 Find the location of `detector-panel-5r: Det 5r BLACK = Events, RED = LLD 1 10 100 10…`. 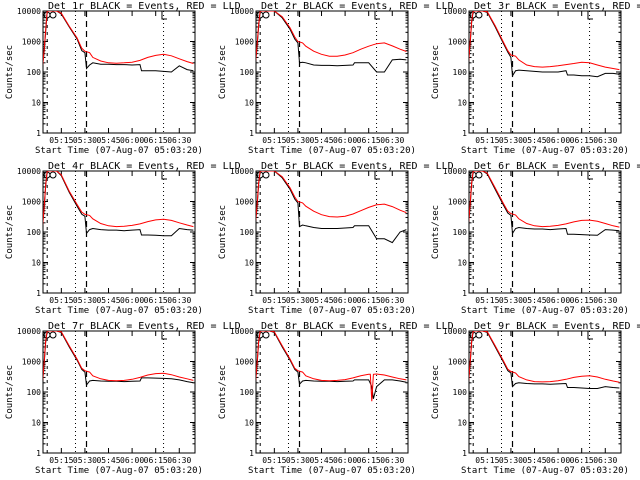

detector-panel-5r: Det 5r BLACK = Events, RED = LLD 1 10 100 10… is located at coordinates (336, 238).